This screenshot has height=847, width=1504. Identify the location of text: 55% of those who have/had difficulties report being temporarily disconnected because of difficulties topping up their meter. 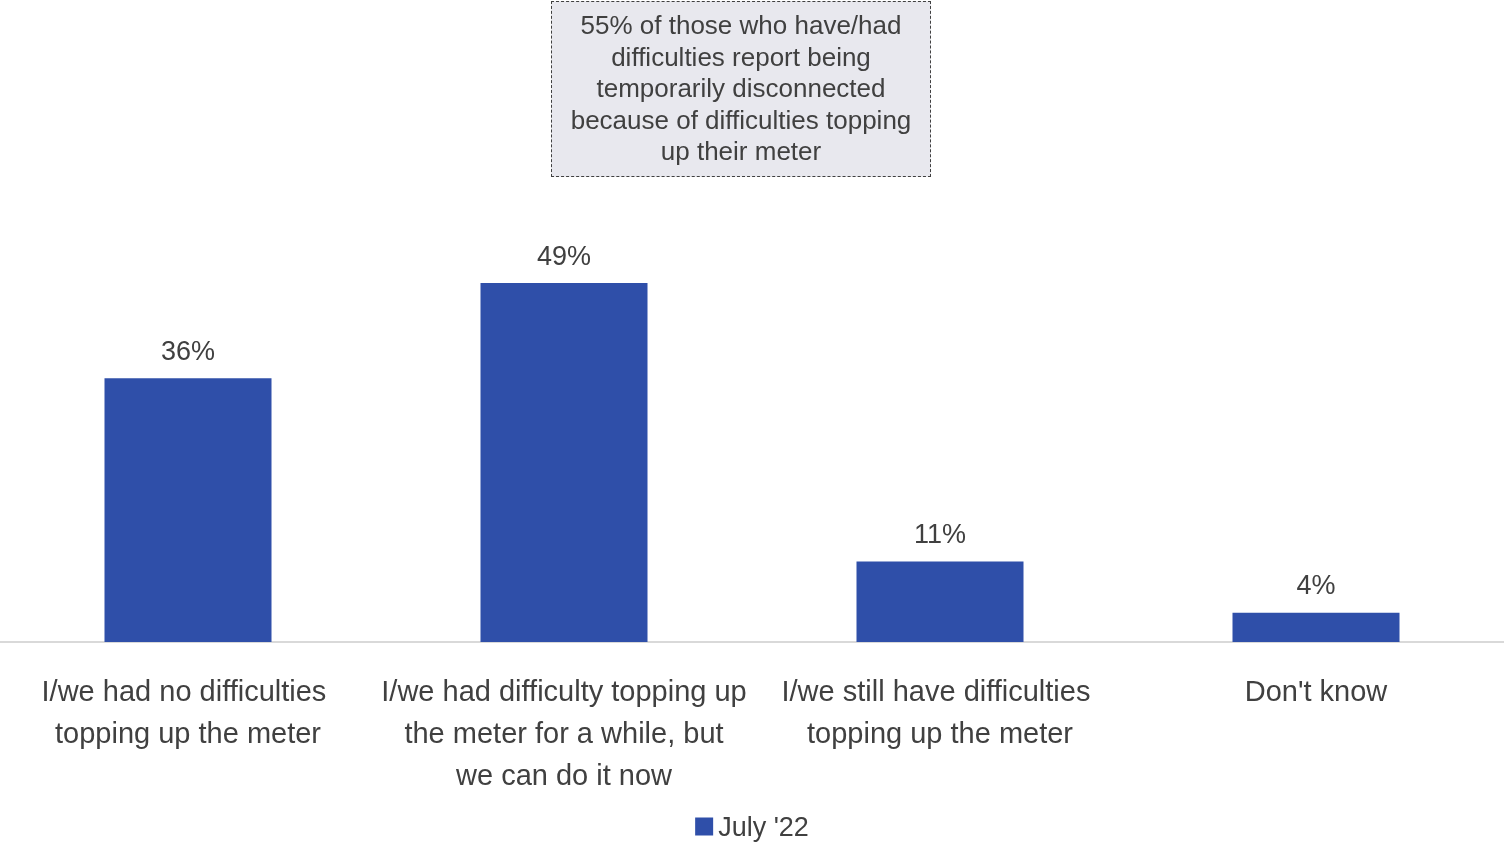
(741, 89).